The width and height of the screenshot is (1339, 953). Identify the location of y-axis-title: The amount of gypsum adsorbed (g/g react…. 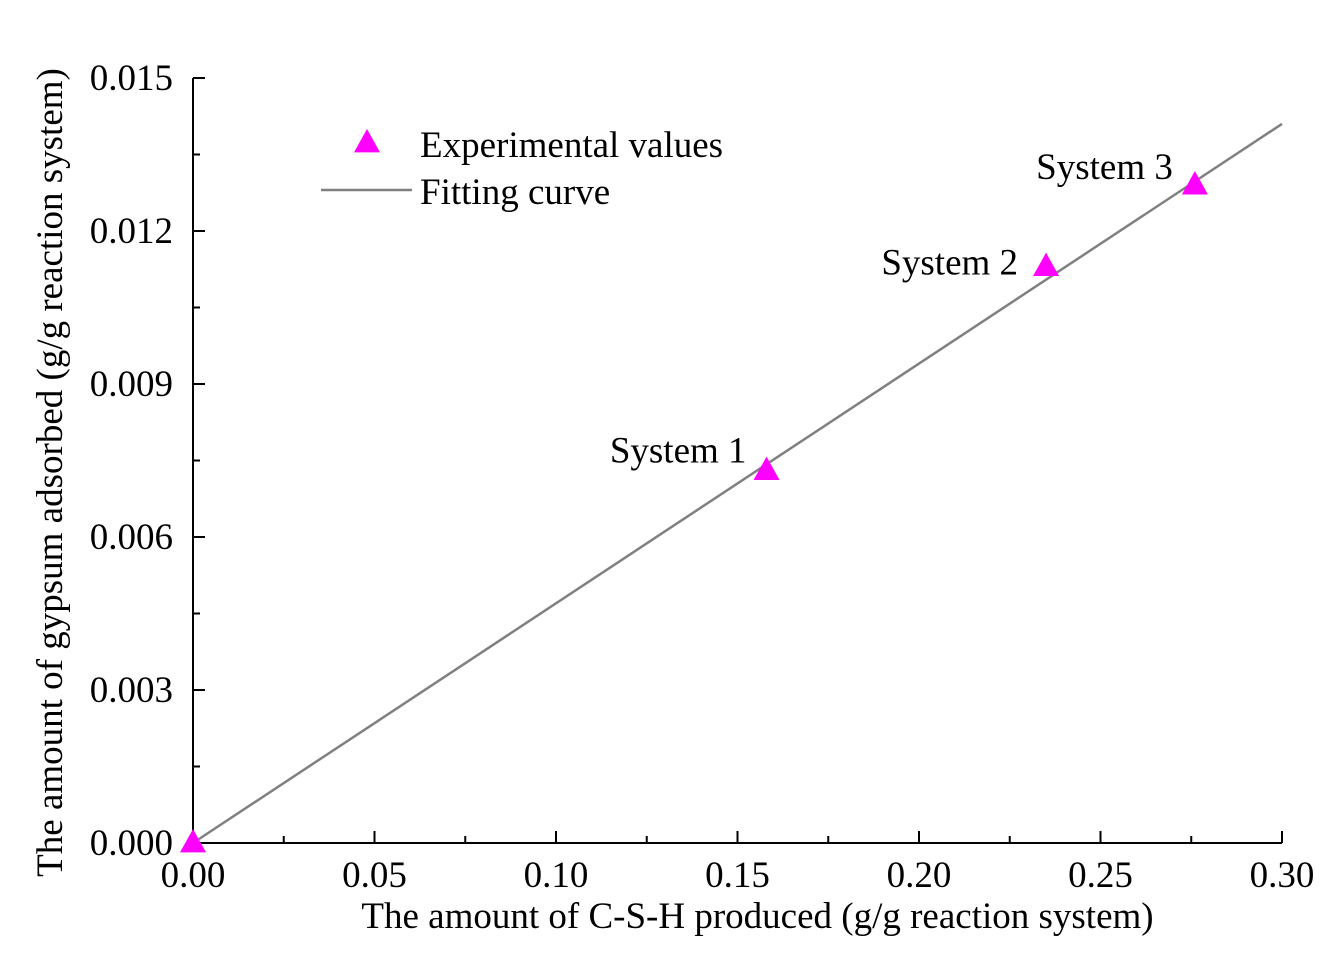
(50, 472).